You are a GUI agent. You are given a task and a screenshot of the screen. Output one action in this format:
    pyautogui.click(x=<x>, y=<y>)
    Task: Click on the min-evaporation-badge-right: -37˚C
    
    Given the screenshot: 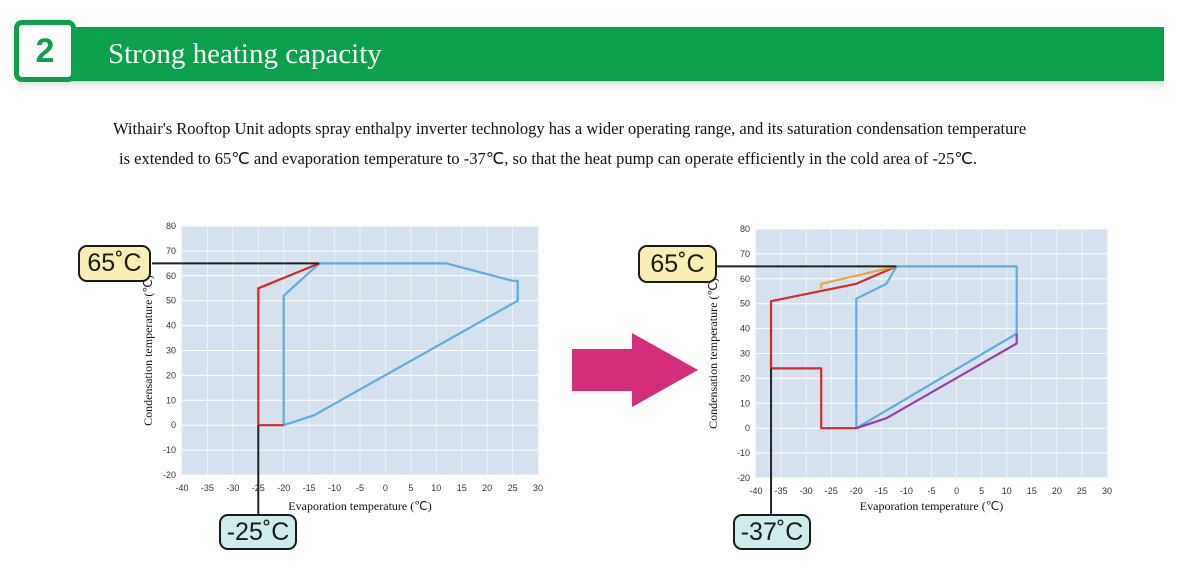 What is the action you would take?
    pyautogui.click(x=772, y=532)
    